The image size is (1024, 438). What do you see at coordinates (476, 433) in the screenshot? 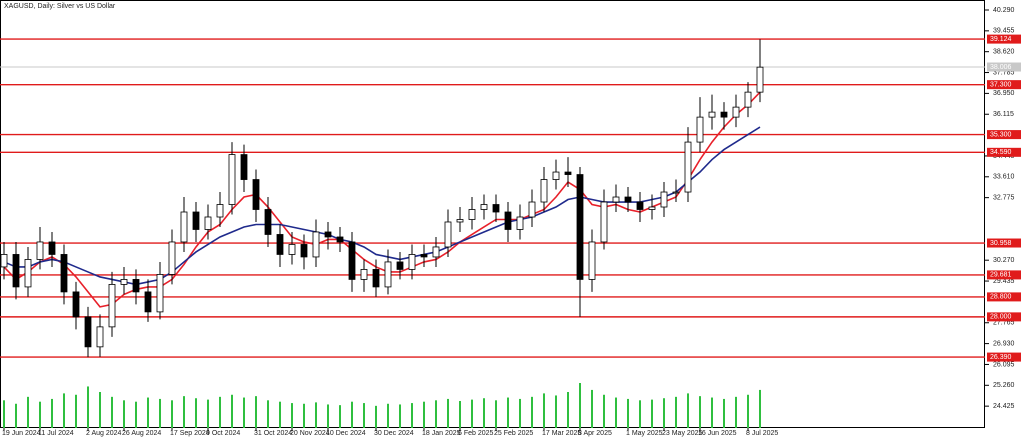
I see `x-tick-label: 6 Feb 2025` at bounding box center [476, 433].